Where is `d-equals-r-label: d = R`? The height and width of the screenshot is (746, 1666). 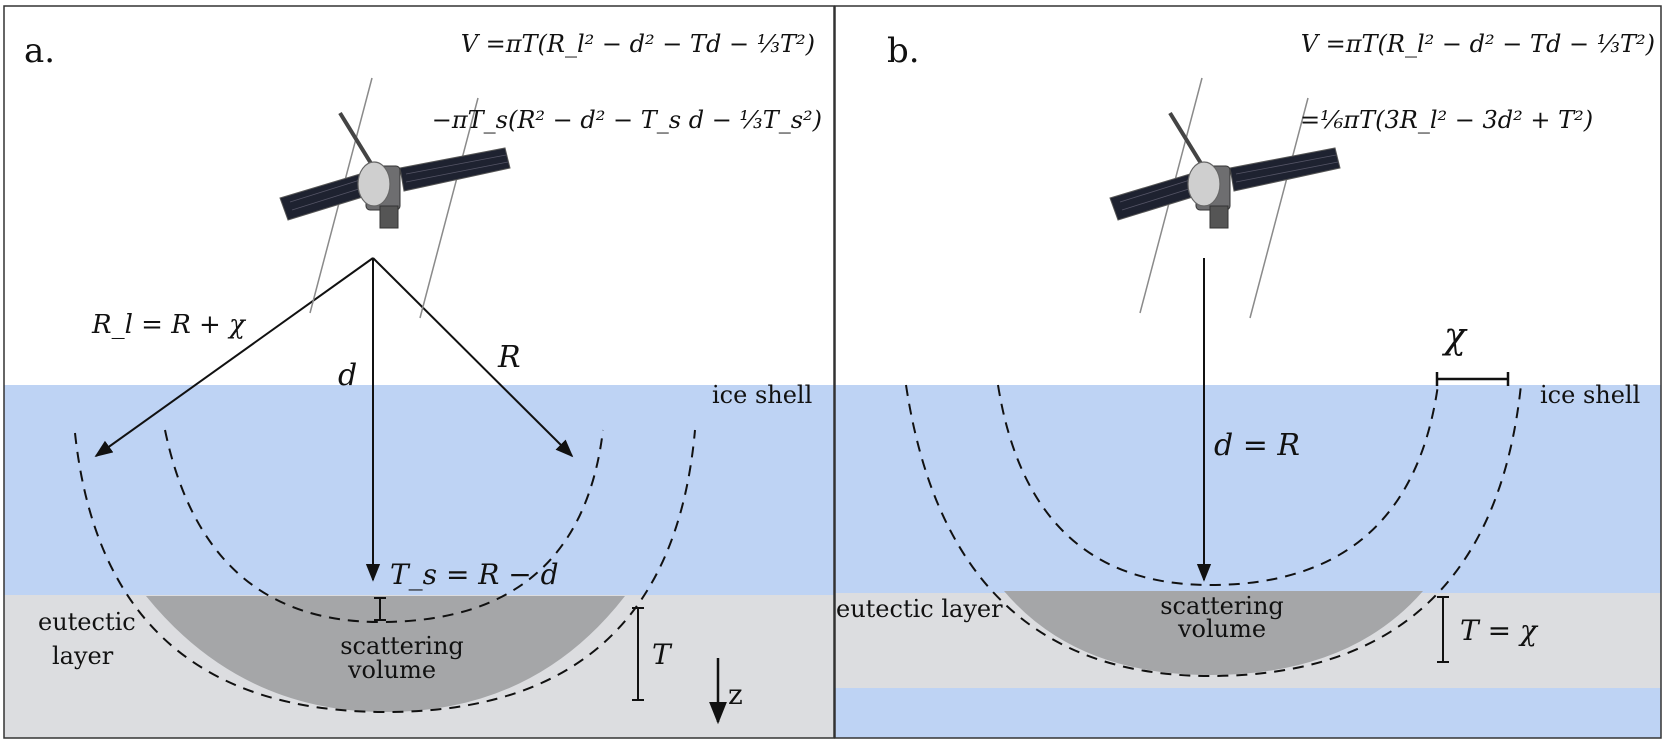
d-equals-r-label: d = R is located at coordinates (1257, 445).